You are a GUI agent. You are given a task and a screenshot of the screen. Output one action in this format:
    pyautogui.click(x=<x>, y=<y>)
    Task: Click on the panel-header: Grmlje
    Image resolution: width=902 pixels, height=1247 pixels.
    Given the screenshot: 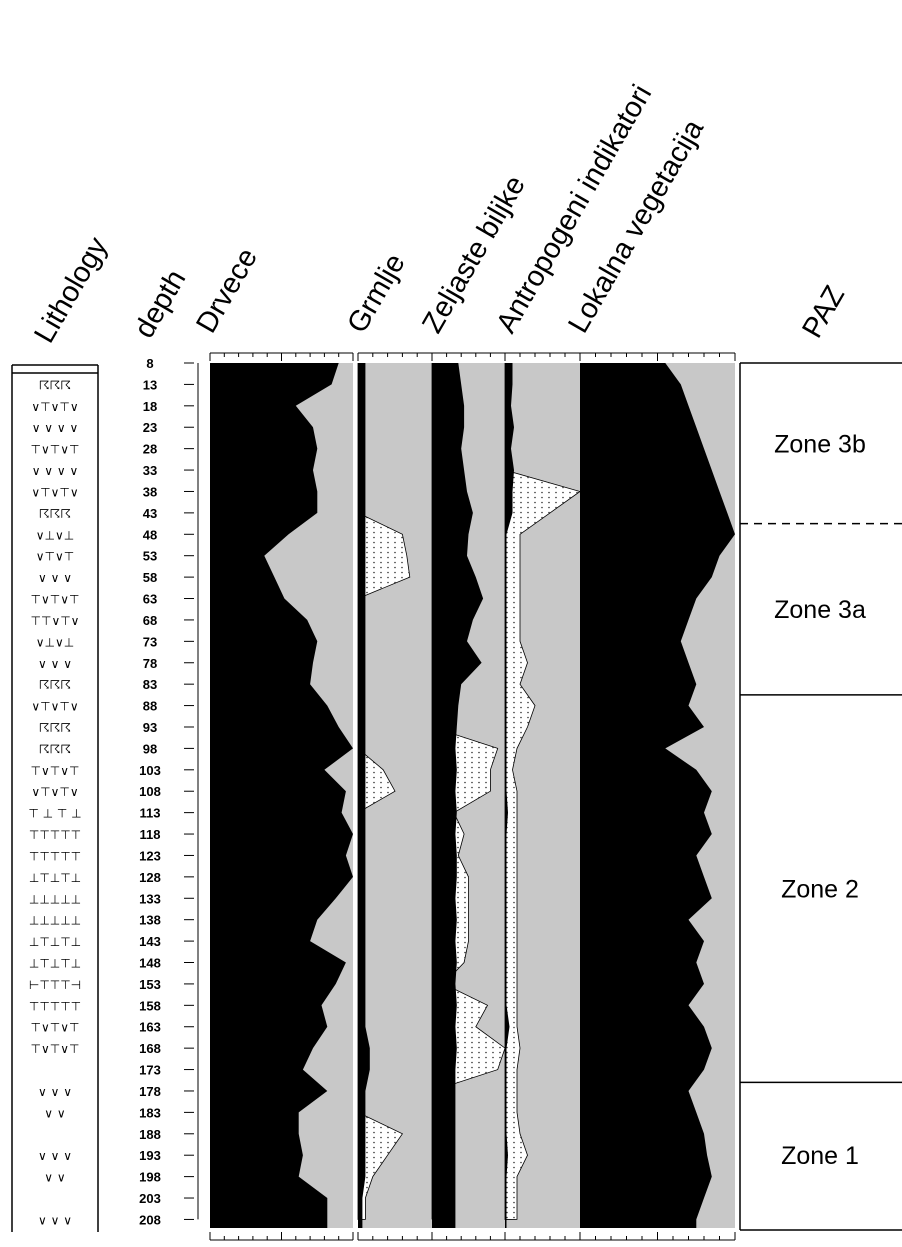 What is the action you would take?
    pyautogui.click(x=376, y=294)
    